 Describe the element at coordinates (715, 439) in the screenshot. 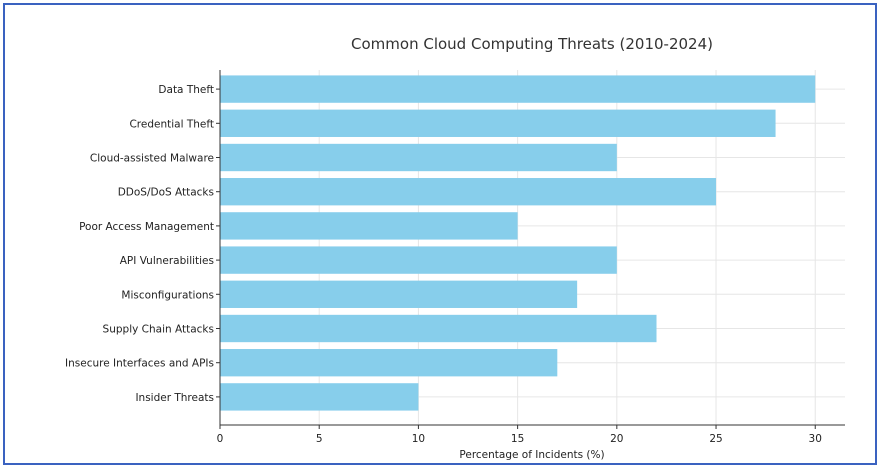

I see `x-tick-label: 25` at that location.